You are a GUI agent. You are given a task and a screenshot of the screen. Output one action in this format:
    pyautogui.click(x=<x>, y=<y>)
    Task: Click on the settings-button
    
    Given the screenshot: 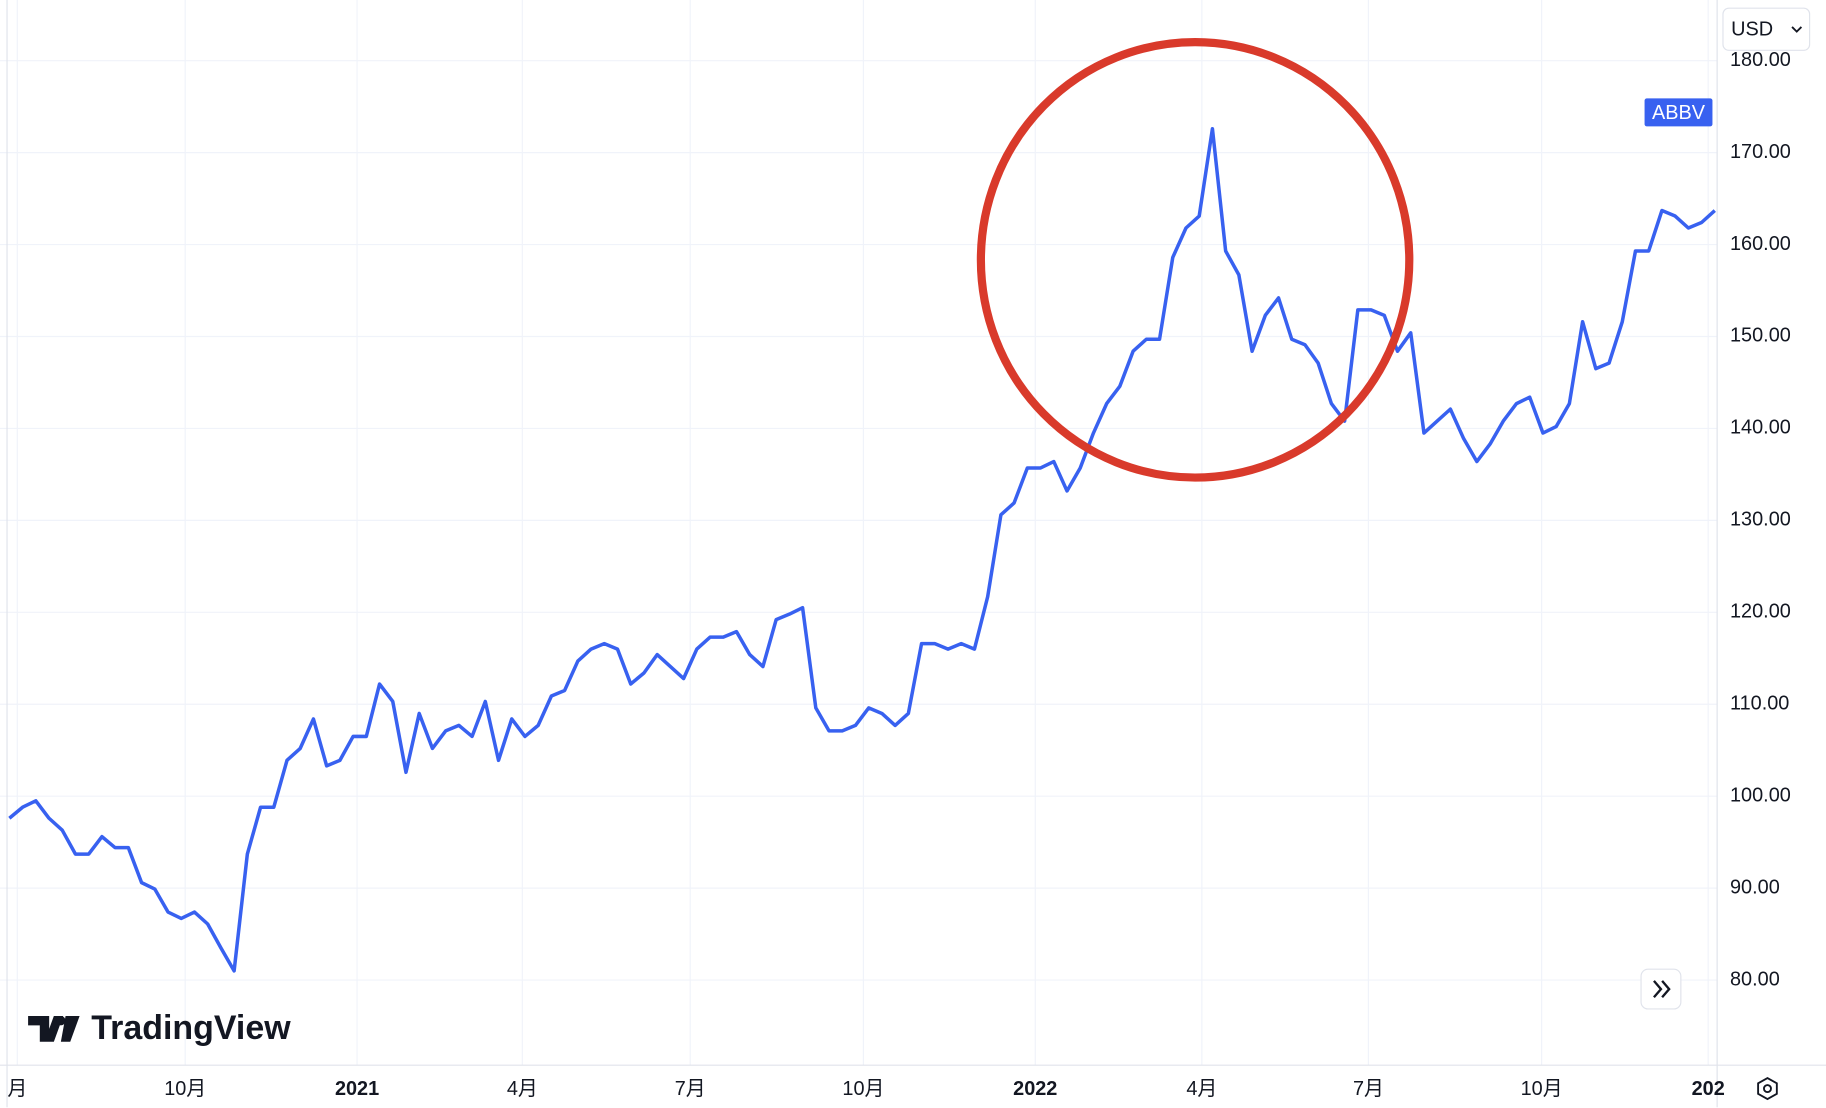 What is the action you would take?
    pyautogui.click(x=1767, y=1088)
    